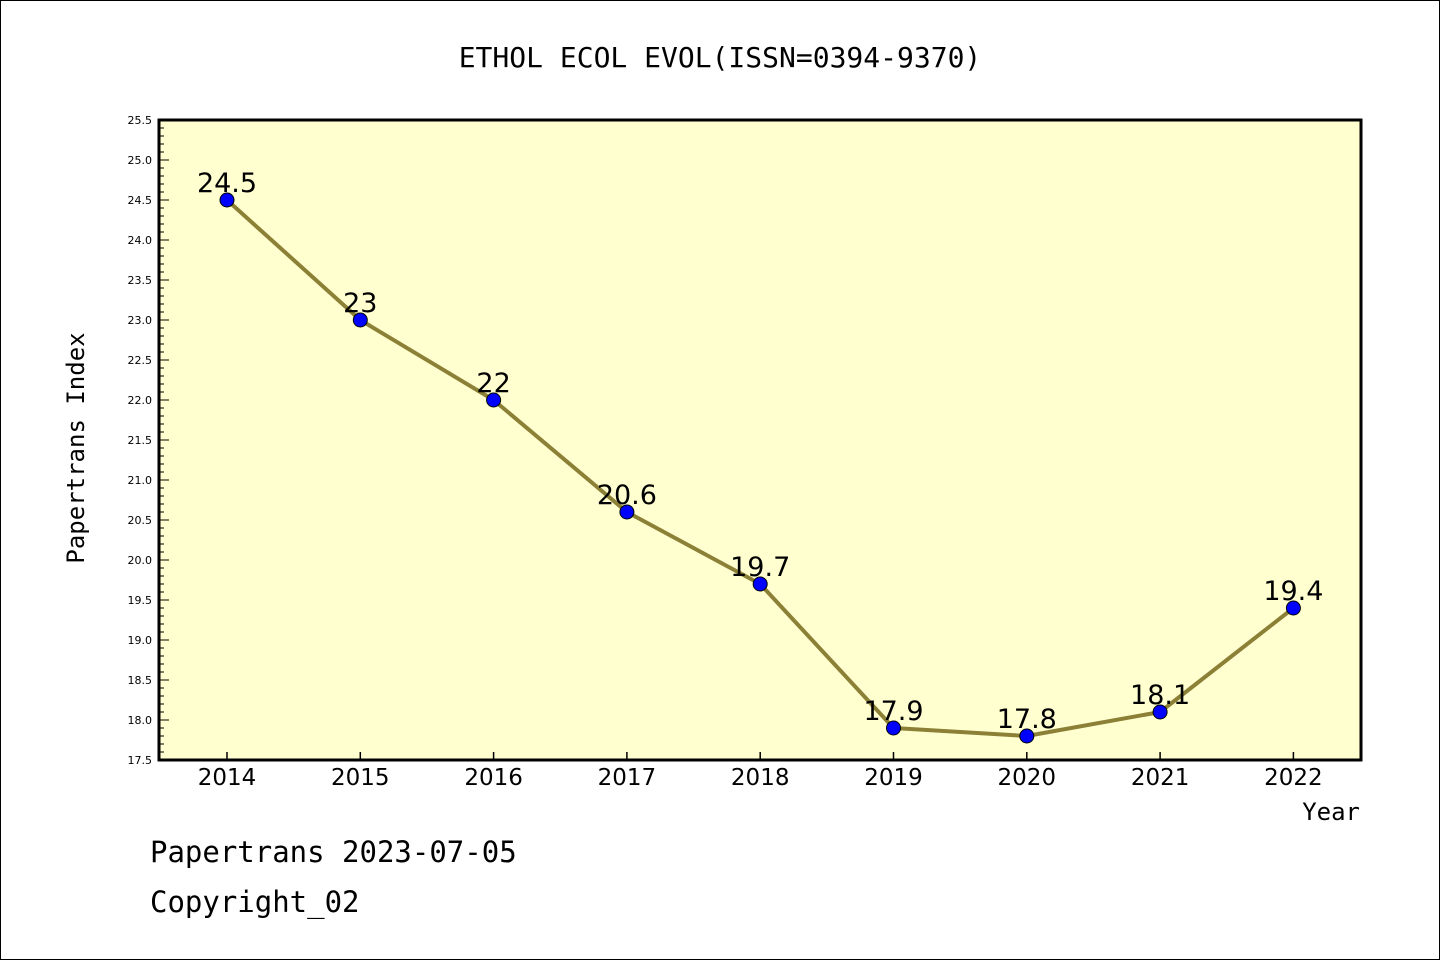 The height and width of the screenshot is (960, 1440). I want to click on x-tick-label: 2015, so click(360, 778).